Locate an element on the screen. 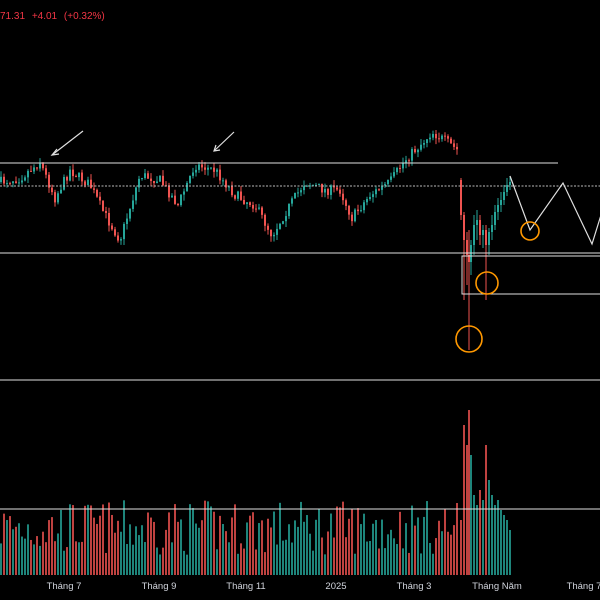  x-tick-label: Tháng 11 is located at coordinates (245, 586).